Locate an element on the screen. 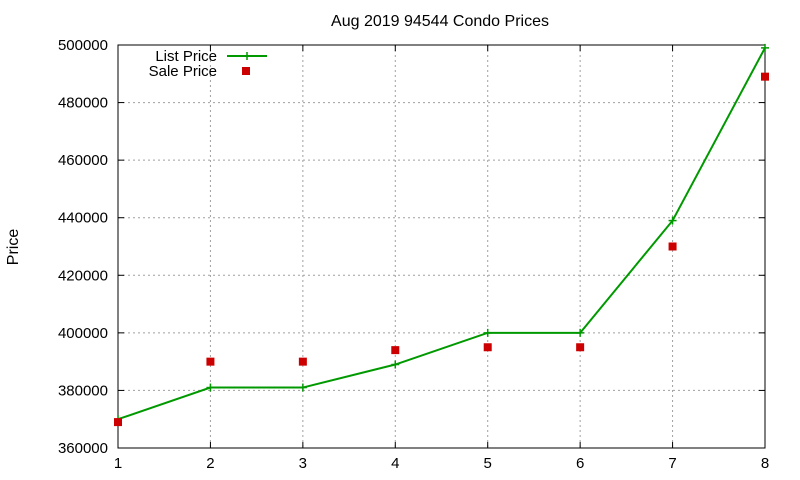 The image size is (800, 480). x-tick-label: 2 is located at coordinates (210, 463).